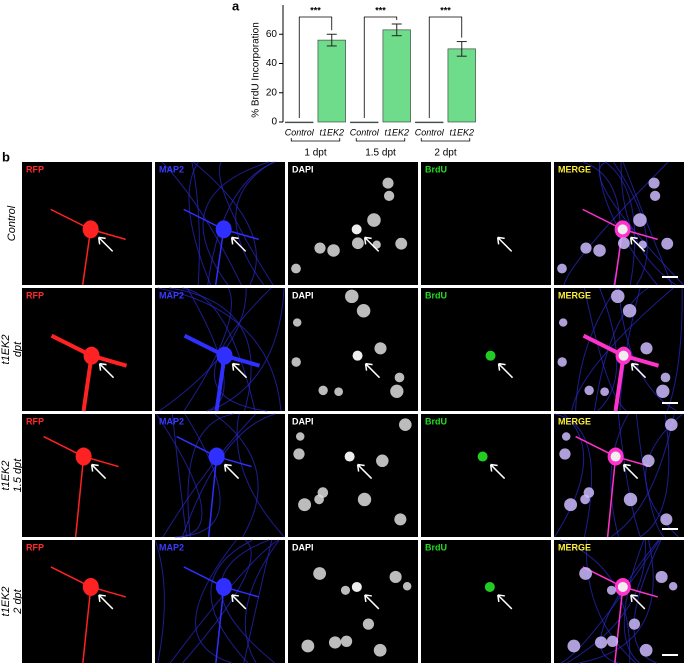 The width and height of the screenshot is (685, 665). I want to click on row-label: 1.5 dpt, so click(18, 475).